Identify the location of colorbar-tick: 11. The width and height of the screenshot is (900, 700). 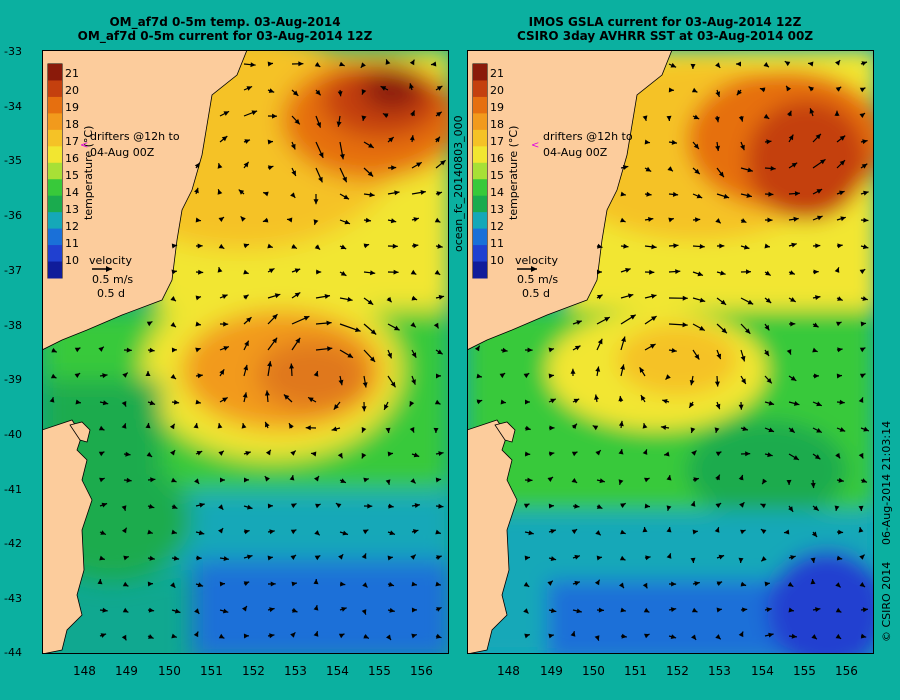
(72, 243).